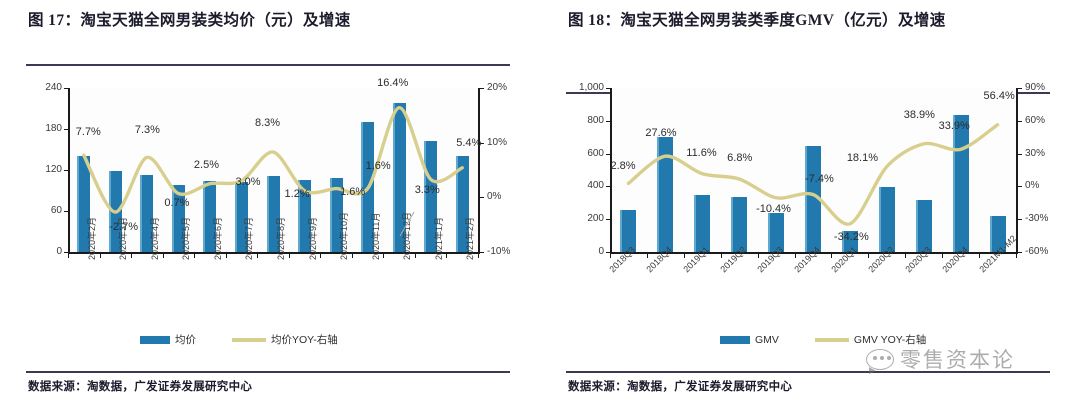  Describe the element at coordinates (497, 142) in the screenshot. I see `y-axis-right-tick: 10%` at that location.